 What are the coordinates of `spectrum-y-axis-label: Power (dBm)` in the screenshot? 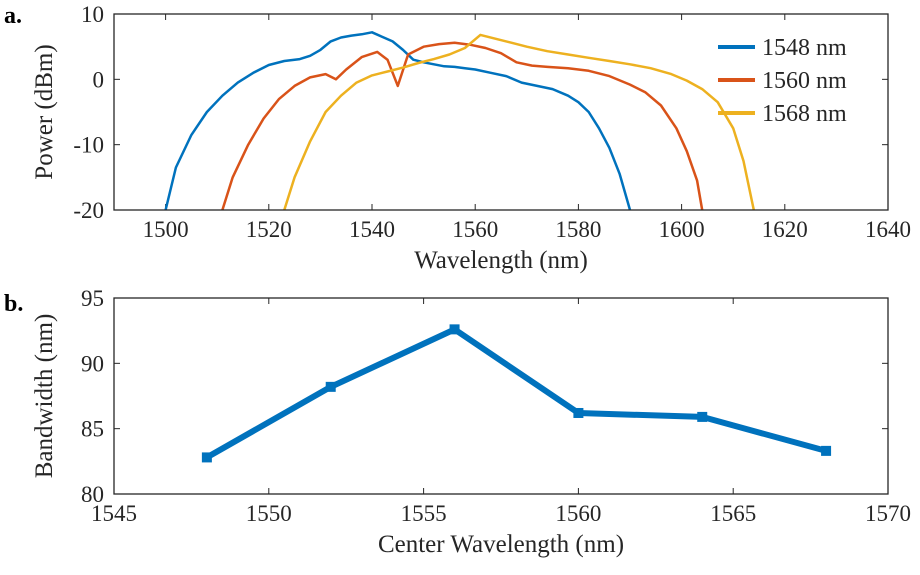 It's located at (44, 111).